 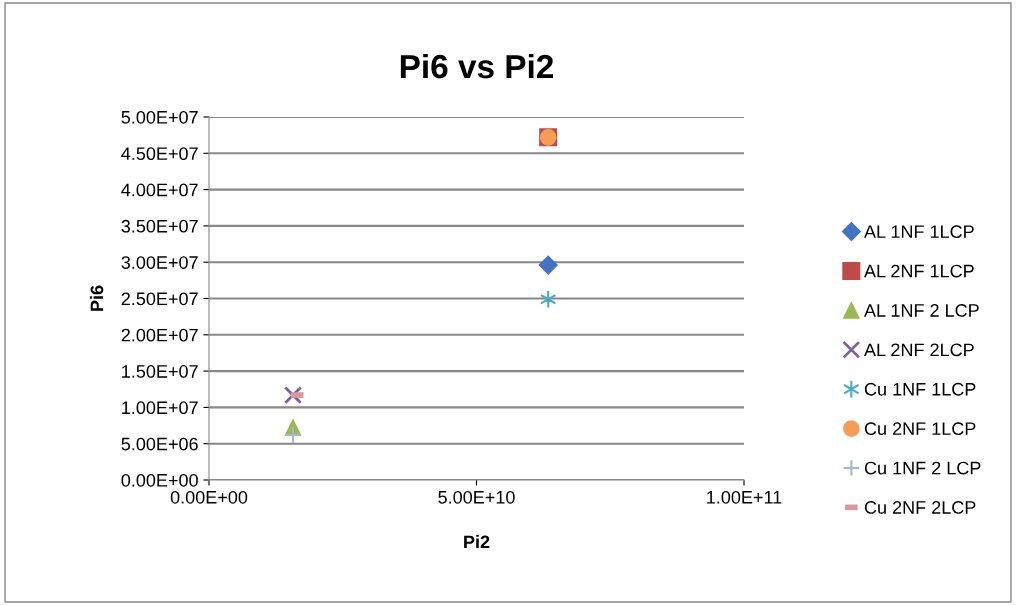 What do you see at coordinates (477, 542) in the screenshot?
I see `x-axis-title: Pi2` at bounding box center [477, 542].